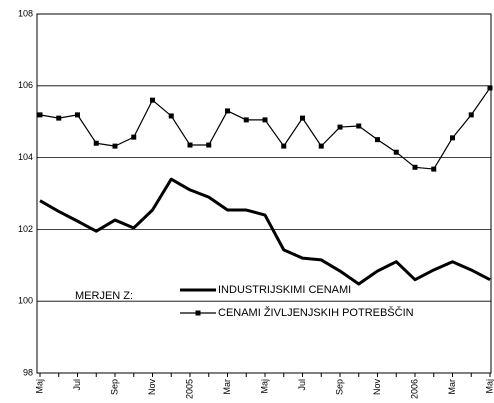 The height and width of the screenshot is (403, 494). Describe the element at coordinates (25, 229) in the screenshot. I see `y-tick-label: 102` at that location.